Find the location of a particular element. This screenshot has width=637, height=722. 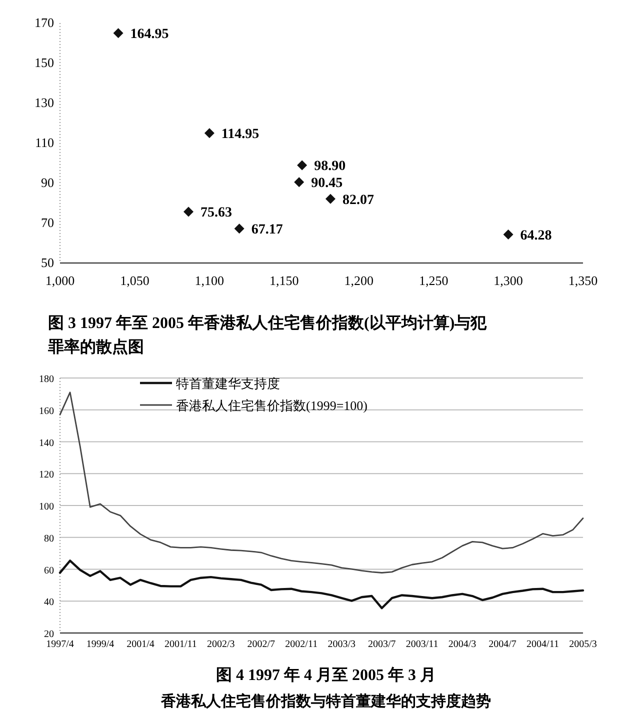

x-tick-label: 2004/3 is located at coordinates (462, 644).